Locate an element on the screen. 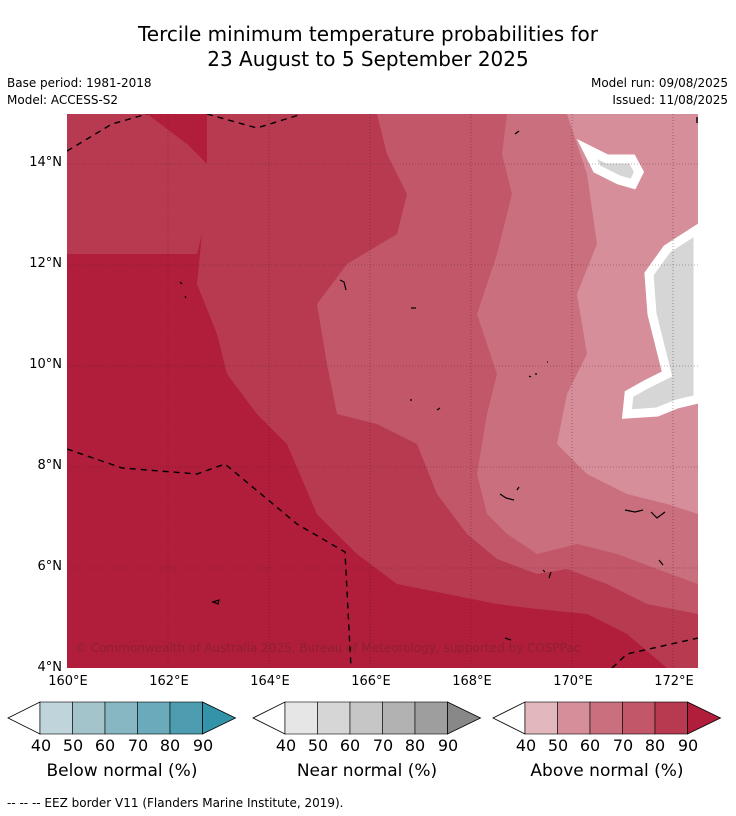 Image resolution: width=736 pixels, height=816 pixels. below-tick-40: 40 is located at coordinates (41, 745).